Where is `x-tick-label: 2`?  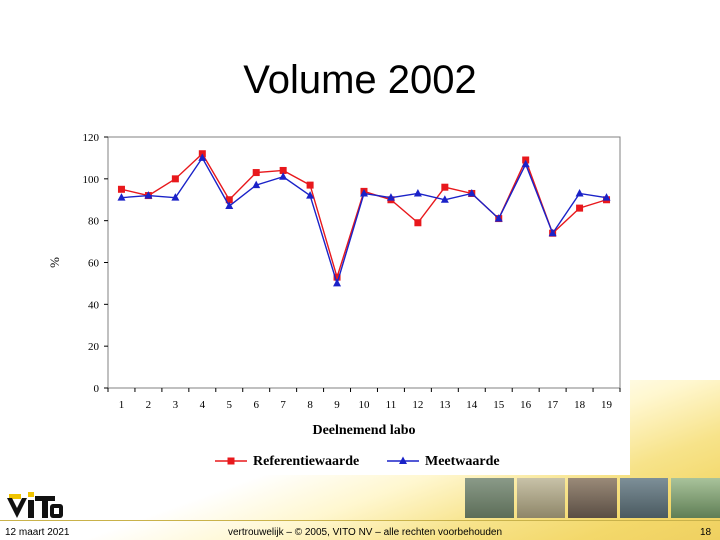
x-tick-label: 2 is located at coordinates (149, 405).